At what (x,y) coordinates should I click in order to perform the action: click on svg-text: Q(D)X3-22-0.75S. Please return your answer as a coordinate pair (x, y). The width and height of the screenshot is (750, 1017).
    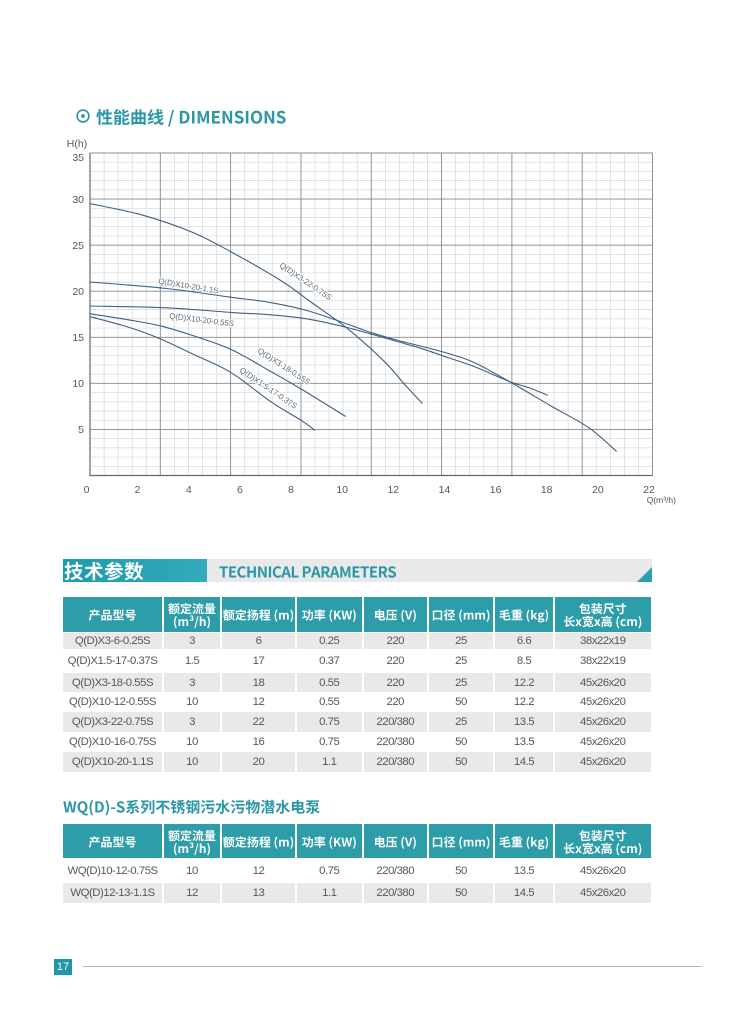
    Looking at the image, I should click on (305, 281).